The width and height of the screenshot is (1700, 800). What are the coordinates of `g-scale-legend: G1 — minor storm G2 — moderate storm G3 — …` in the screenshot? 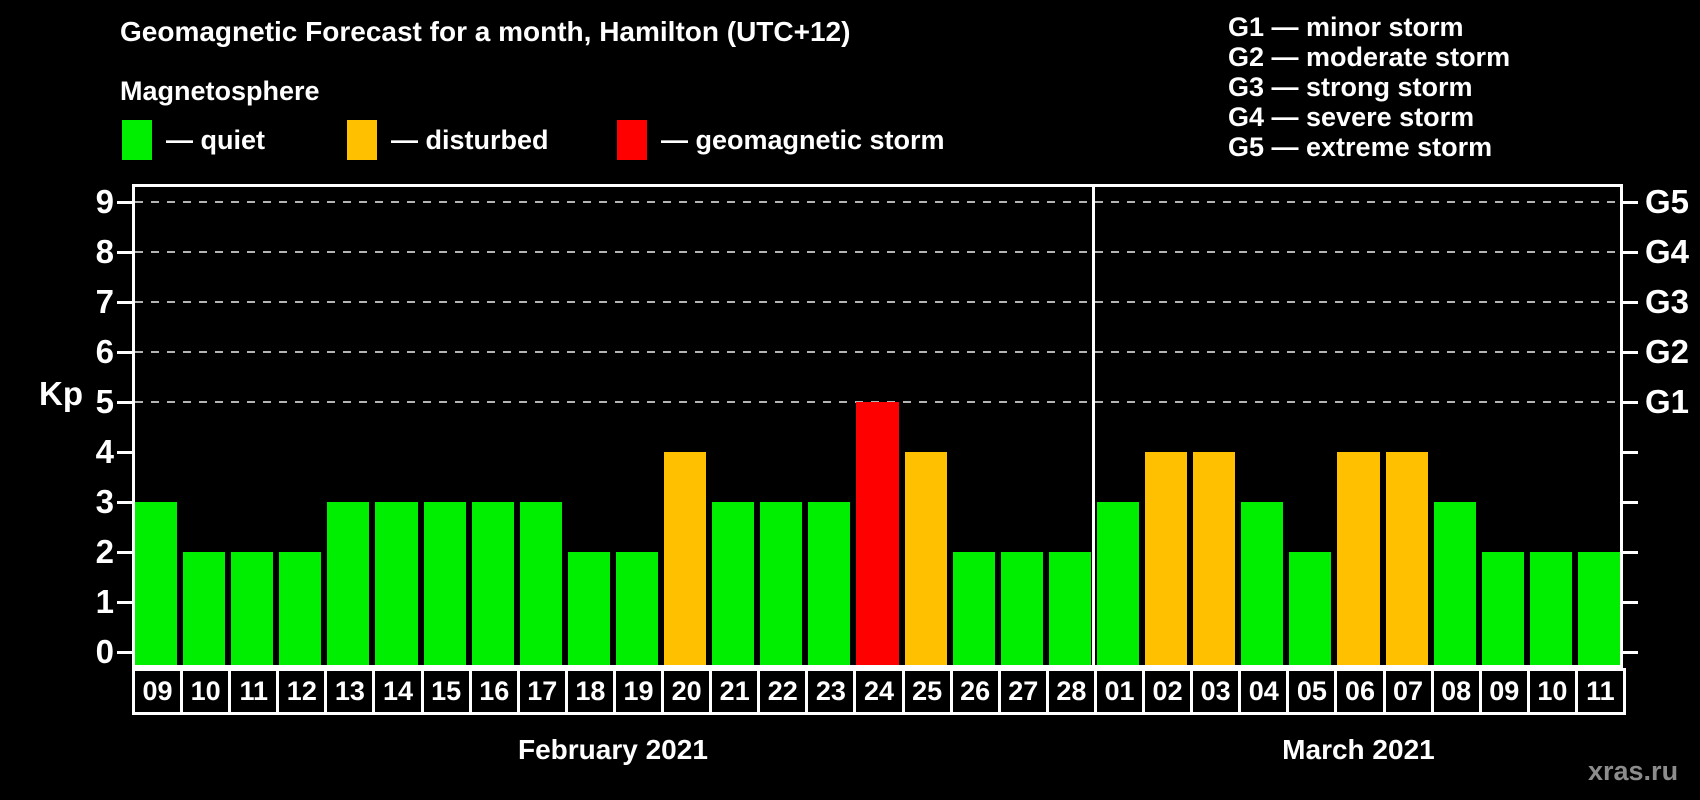 It's located at (1369, 87).